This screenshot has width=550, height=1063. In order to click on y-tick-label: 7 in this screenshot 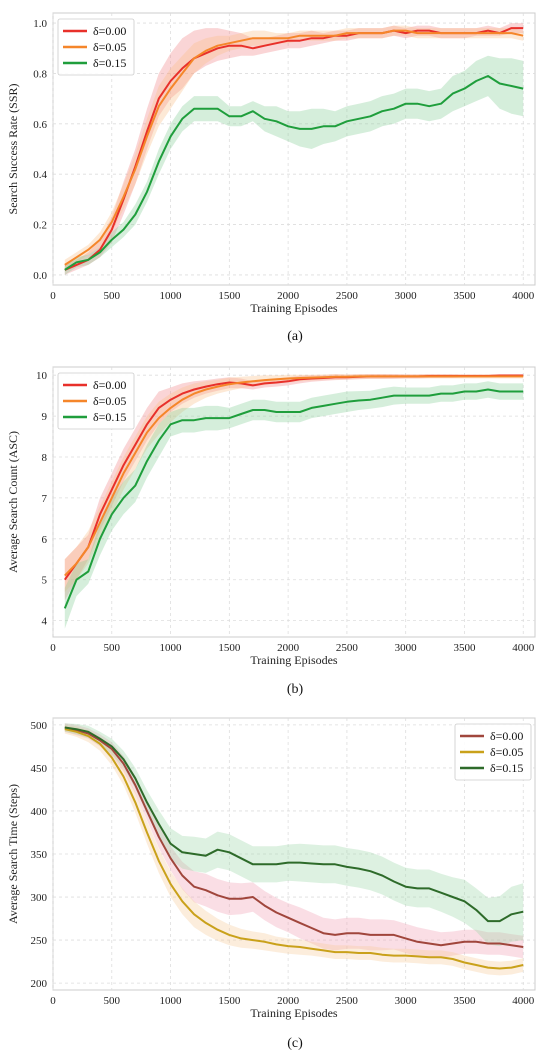, I will do `click(45, 499)`.